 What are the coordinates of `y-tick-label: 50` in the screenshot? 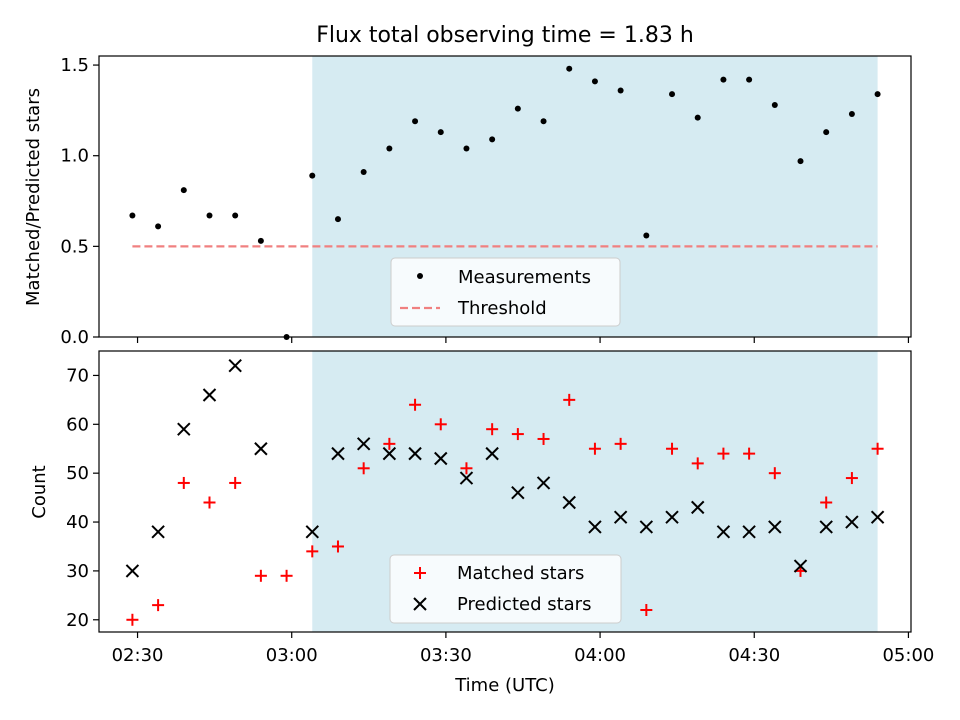 It's located at (77, 473).